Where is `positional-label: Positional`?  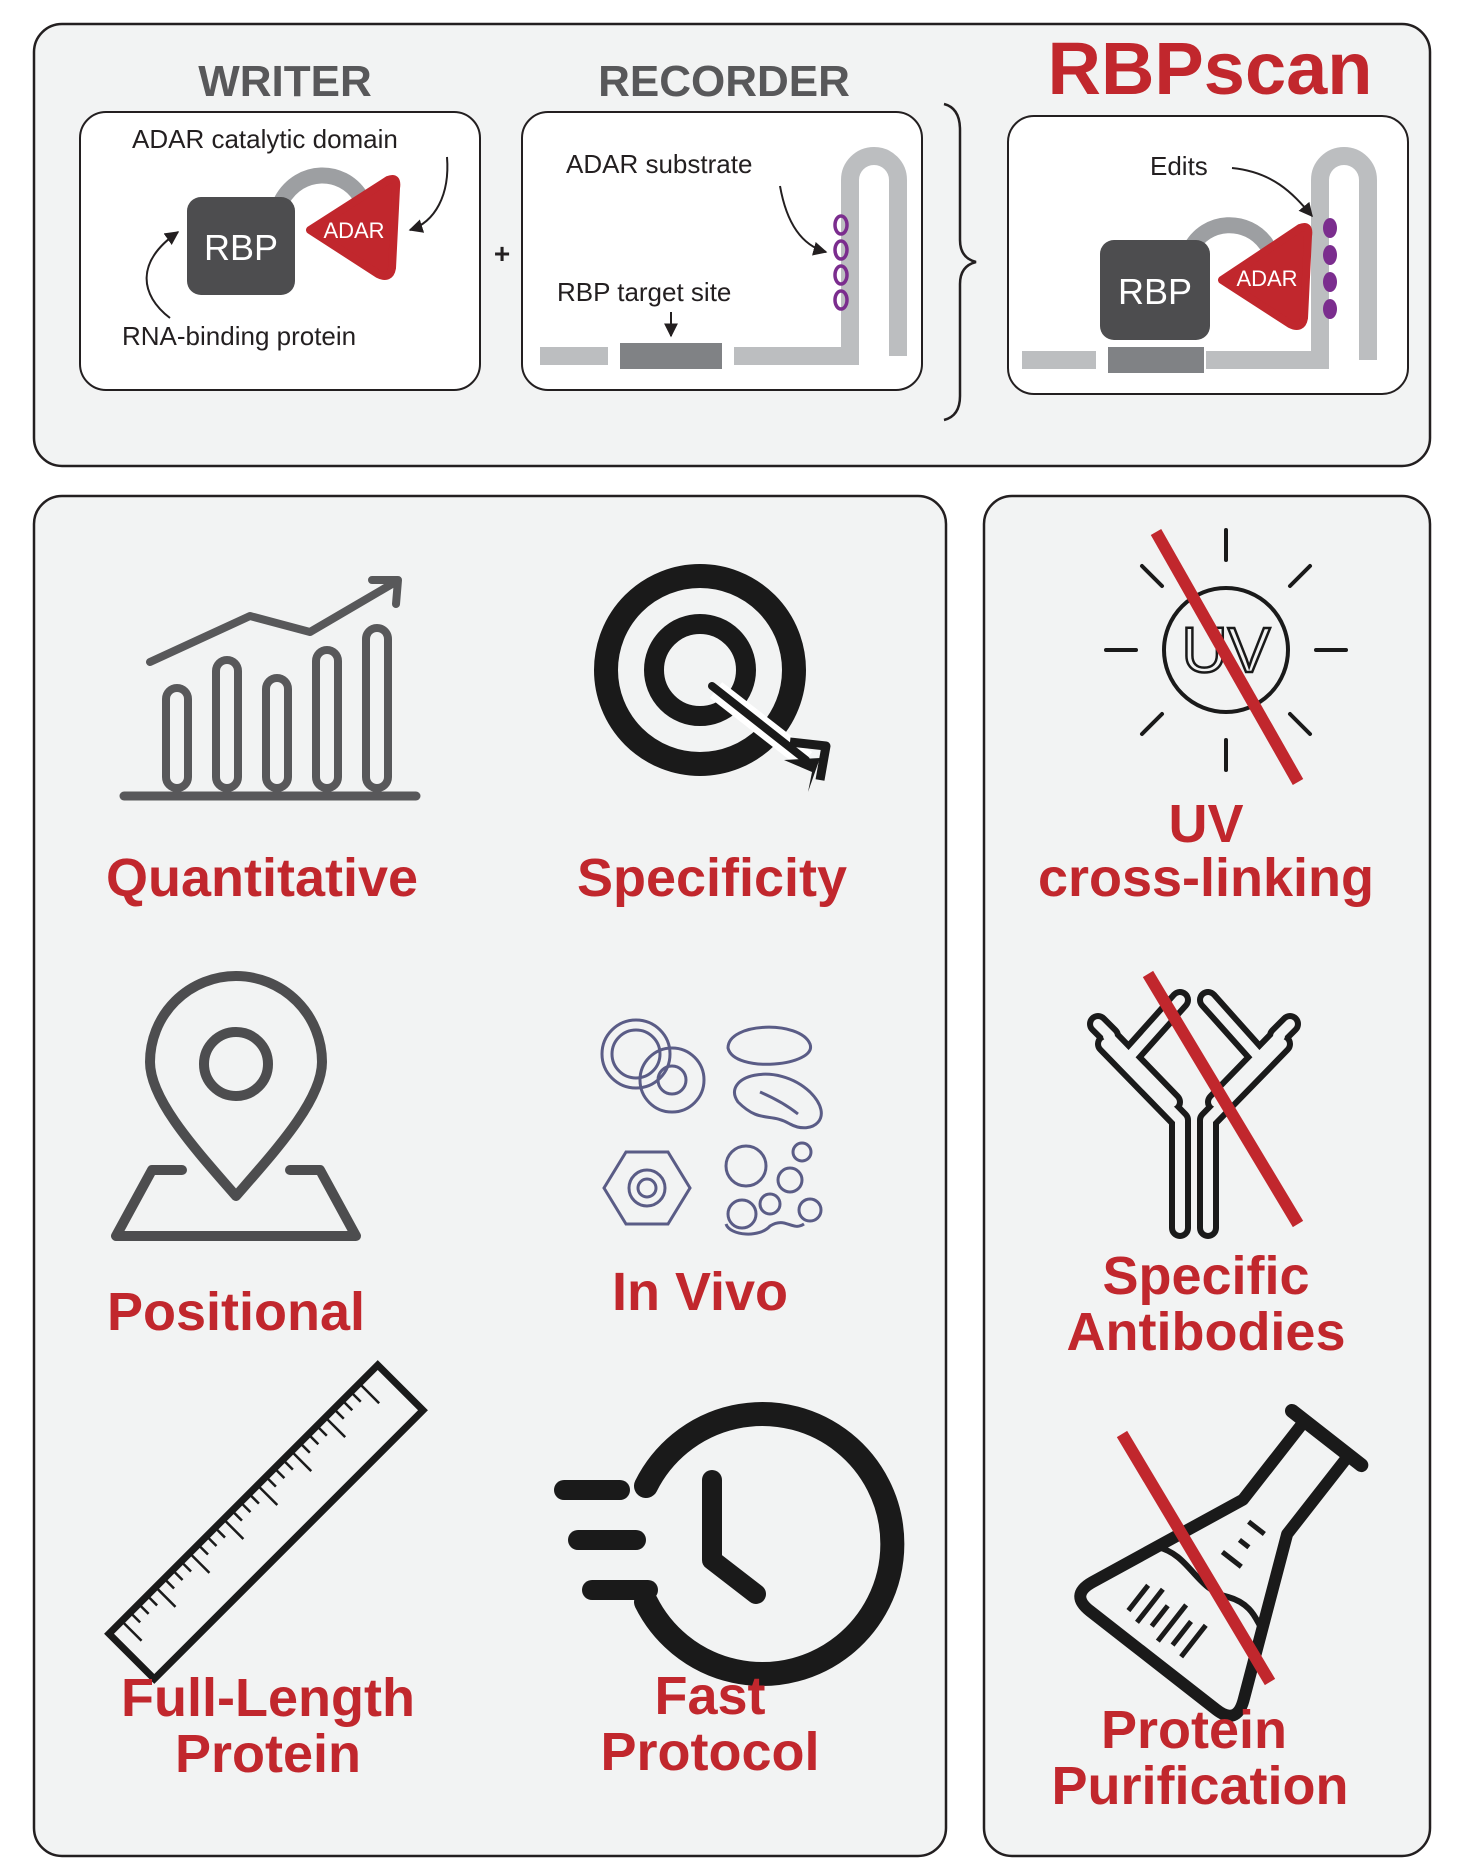
positional-label: Positional is located at coordinates (236, 1312).